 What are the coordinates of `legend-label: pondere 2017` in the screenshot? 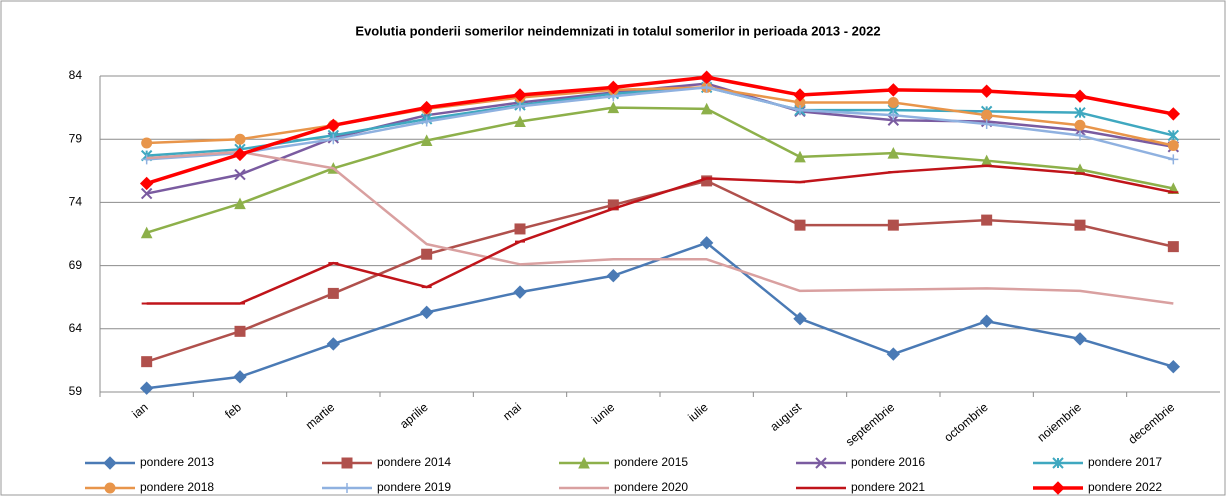 It's located at (1125, 462).